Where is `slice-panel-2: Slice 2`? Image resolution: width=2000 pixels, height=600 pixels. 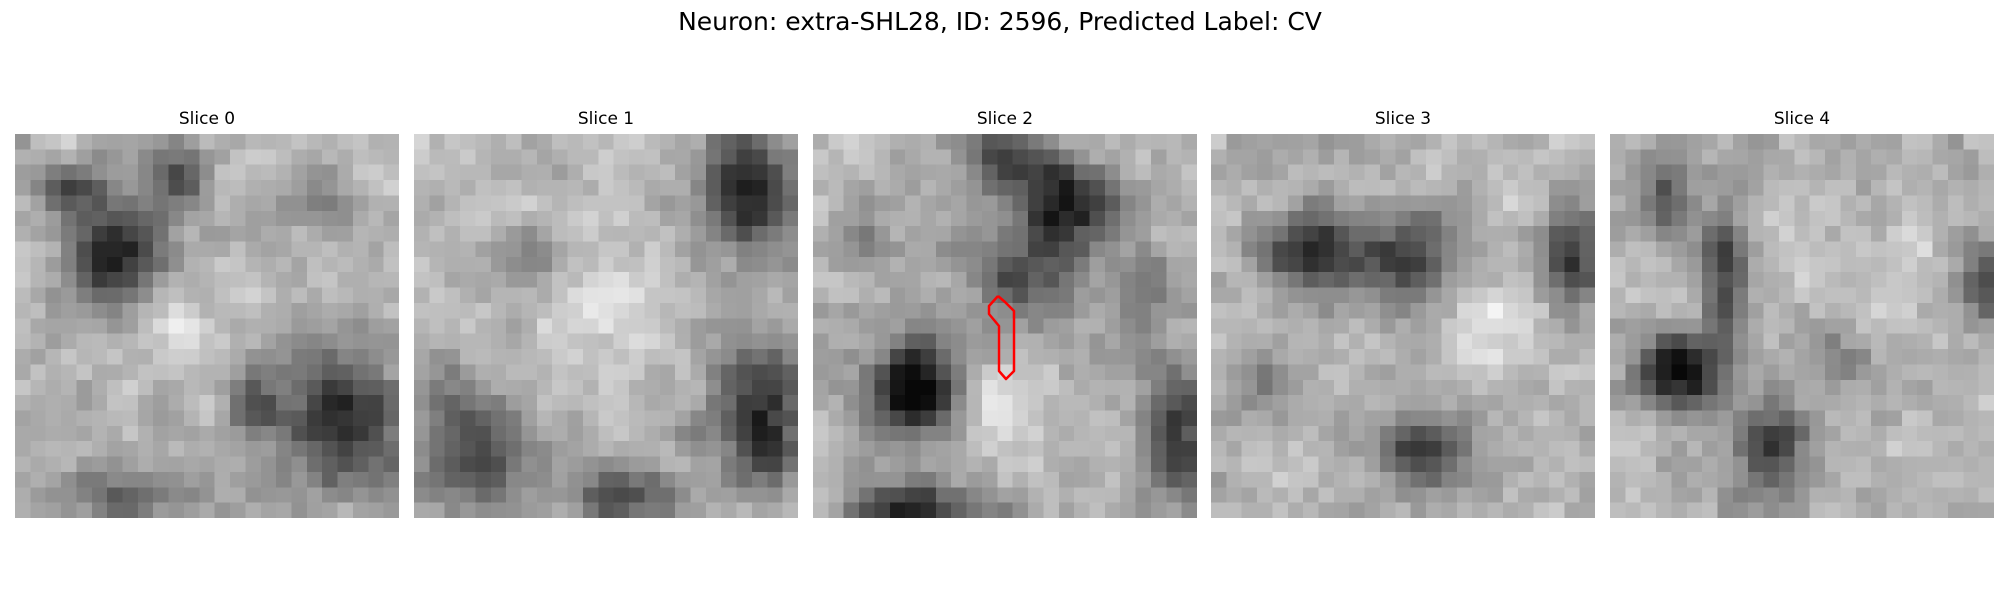 slice-panel-2: Slice 2 is located at coordinates (1005, 313).